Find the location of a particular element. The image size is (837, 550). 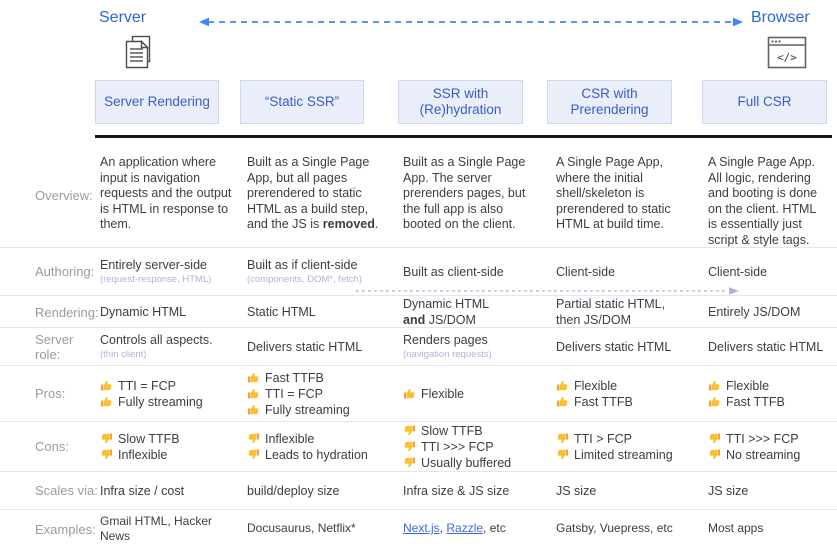

cell-rendering-col4: Partial static HTML, then JS/DOM is located at coordinates (632, 312).